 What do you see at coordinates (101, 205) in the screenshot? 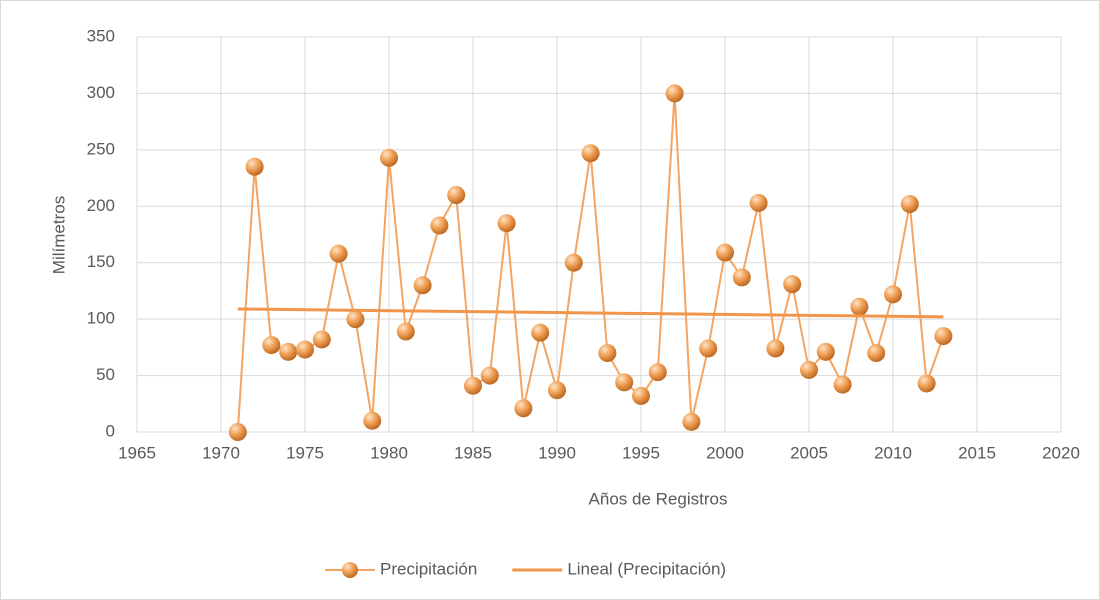
I see `y-tick-label: 200` at bounding box center [101, 205].